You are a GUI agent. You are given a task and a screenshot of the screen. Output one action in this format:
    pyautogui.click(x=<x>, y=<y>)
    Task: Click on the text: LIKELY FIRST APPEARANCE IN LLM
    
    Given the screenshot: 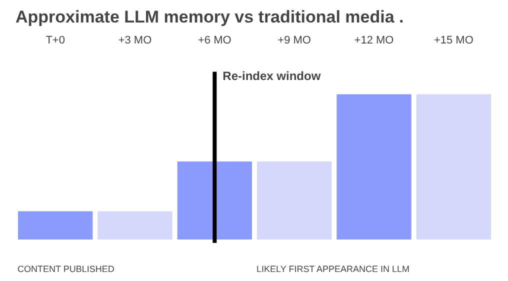 What is the action you would take?
    pyautogui.click(x=333, y=269)
    